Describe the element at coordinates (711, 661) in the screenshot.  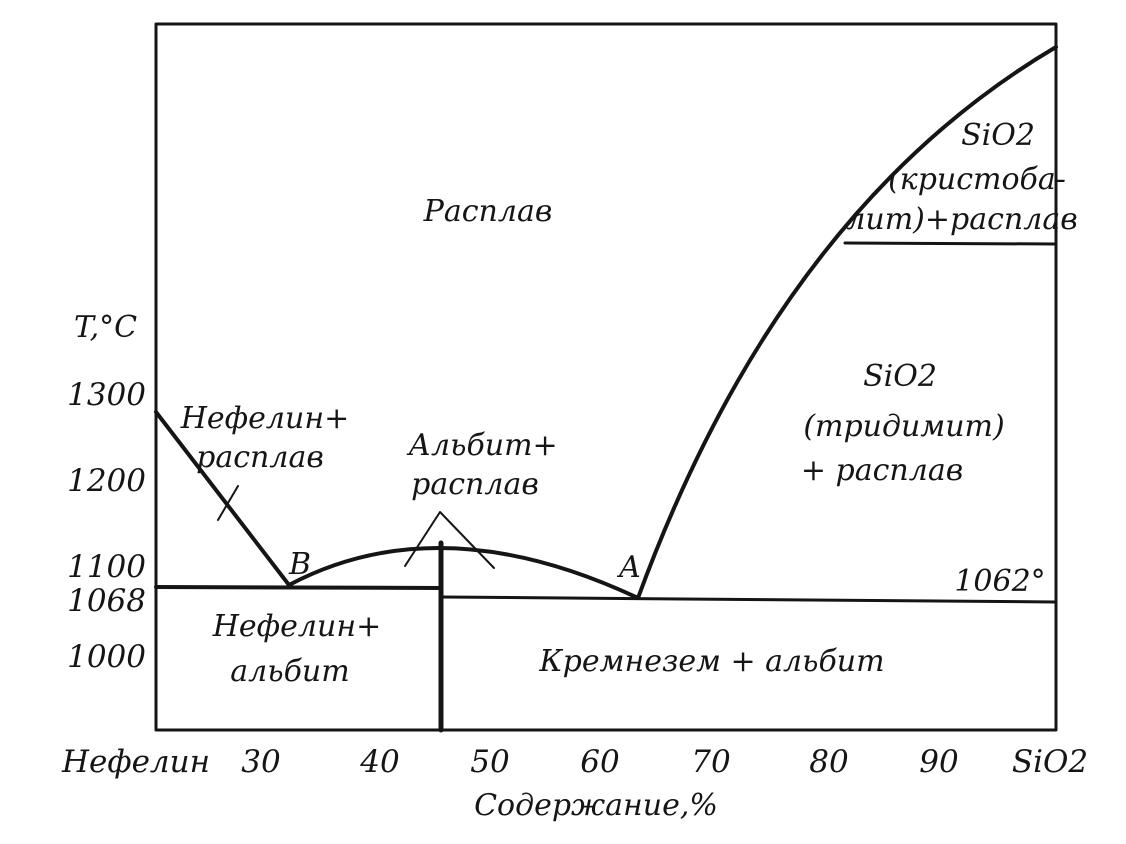
I see `silica-albite-label: Кремнезем + альбит` at that location.